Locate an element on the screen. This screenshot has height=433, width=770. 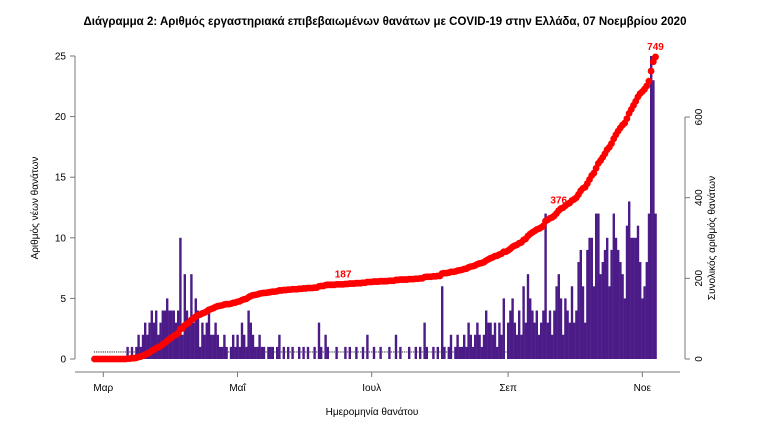
y2-axis-label: Συνολικός αριθμός θανάτων is located at coordinates (712, 238).